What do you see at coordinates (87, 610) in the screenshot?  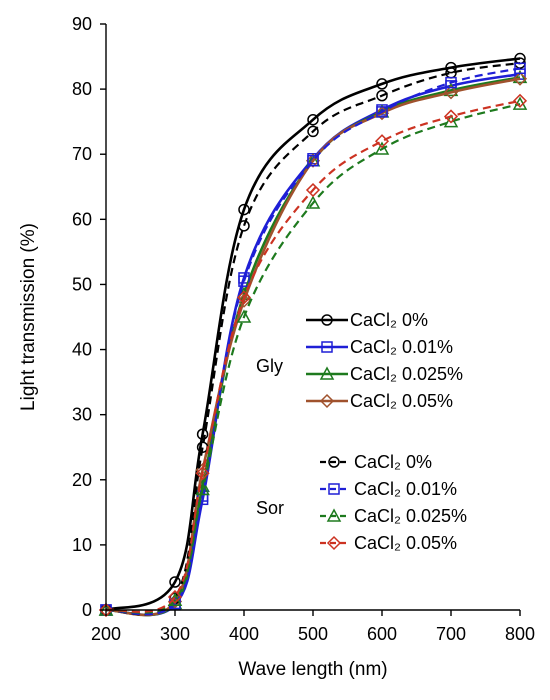 I see `y-tick-label: 0` at bounding box center [87, 610].